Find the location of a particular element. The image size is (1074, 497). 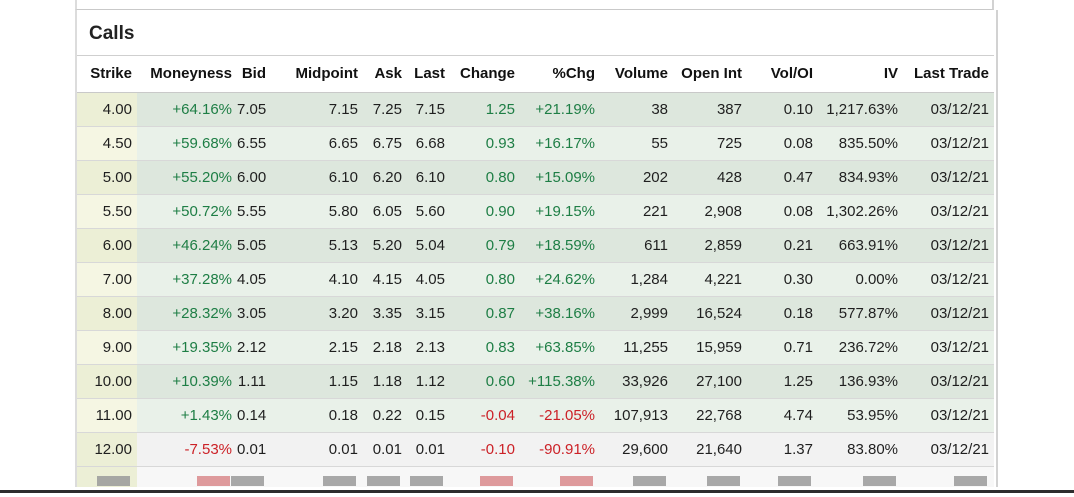

cell-strike: 8.00 is located at coordinates (107, 313).